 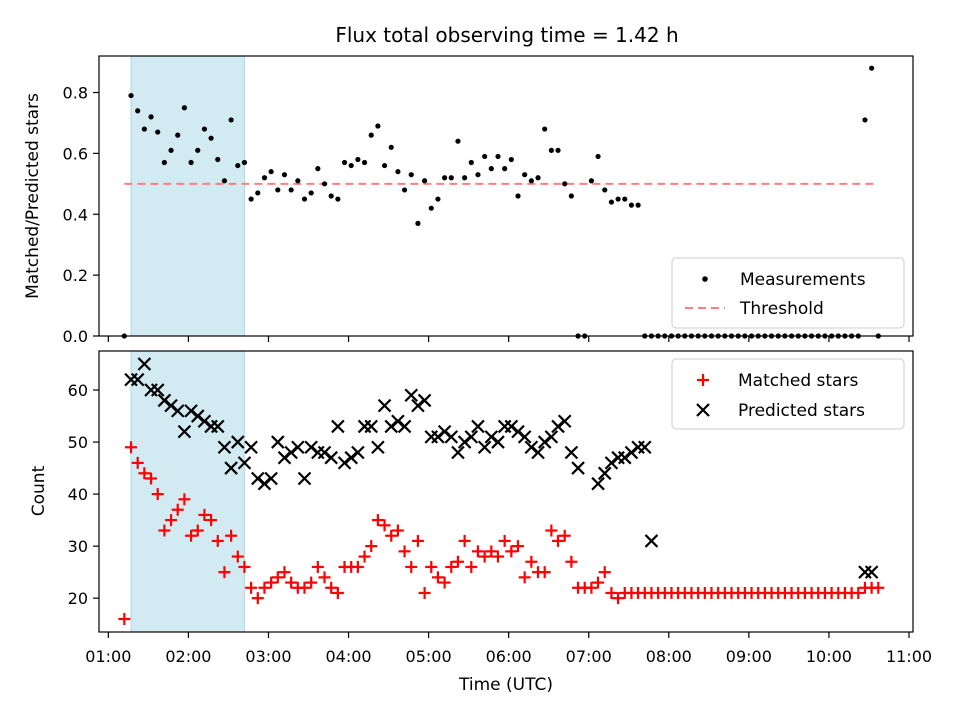 What do you see at coordinates (75, 93) in the screenshot?
I see `y-tick-label: 0.8` at bounding box center [75, 93].